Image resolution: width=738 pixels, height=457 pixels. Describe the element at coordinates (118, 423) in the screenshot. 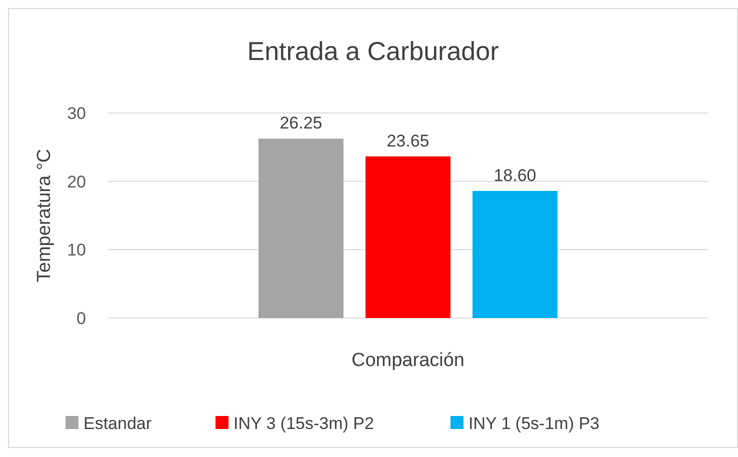

I see `legend-label: Estandar` at that location.